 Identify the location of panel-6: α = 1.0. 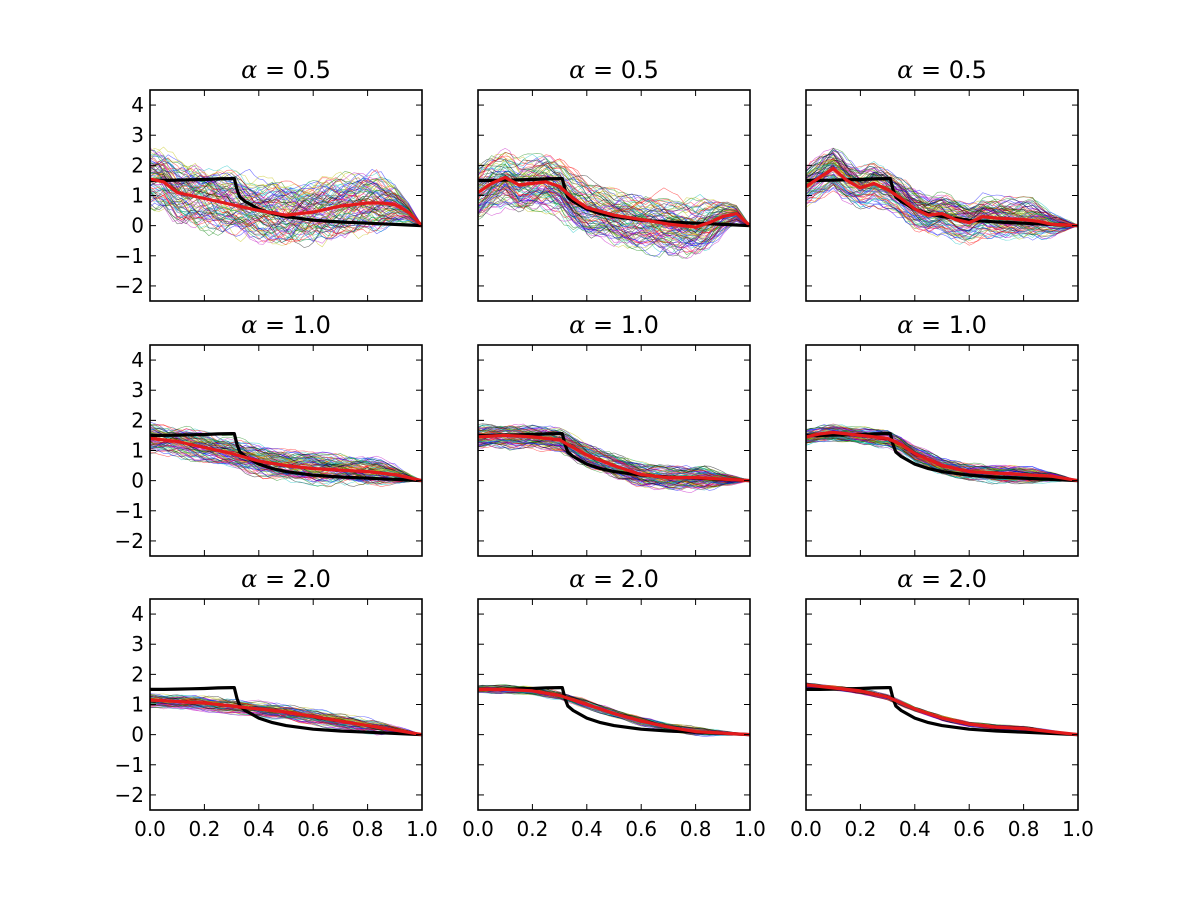
(942, 434).